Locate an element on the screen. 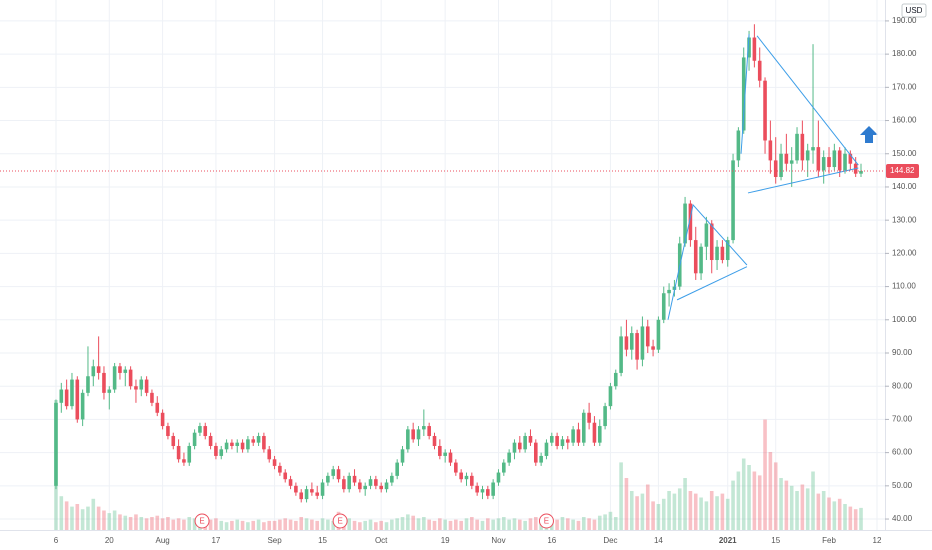  x-tick-label: 15 is located at coordinates (775, 540).